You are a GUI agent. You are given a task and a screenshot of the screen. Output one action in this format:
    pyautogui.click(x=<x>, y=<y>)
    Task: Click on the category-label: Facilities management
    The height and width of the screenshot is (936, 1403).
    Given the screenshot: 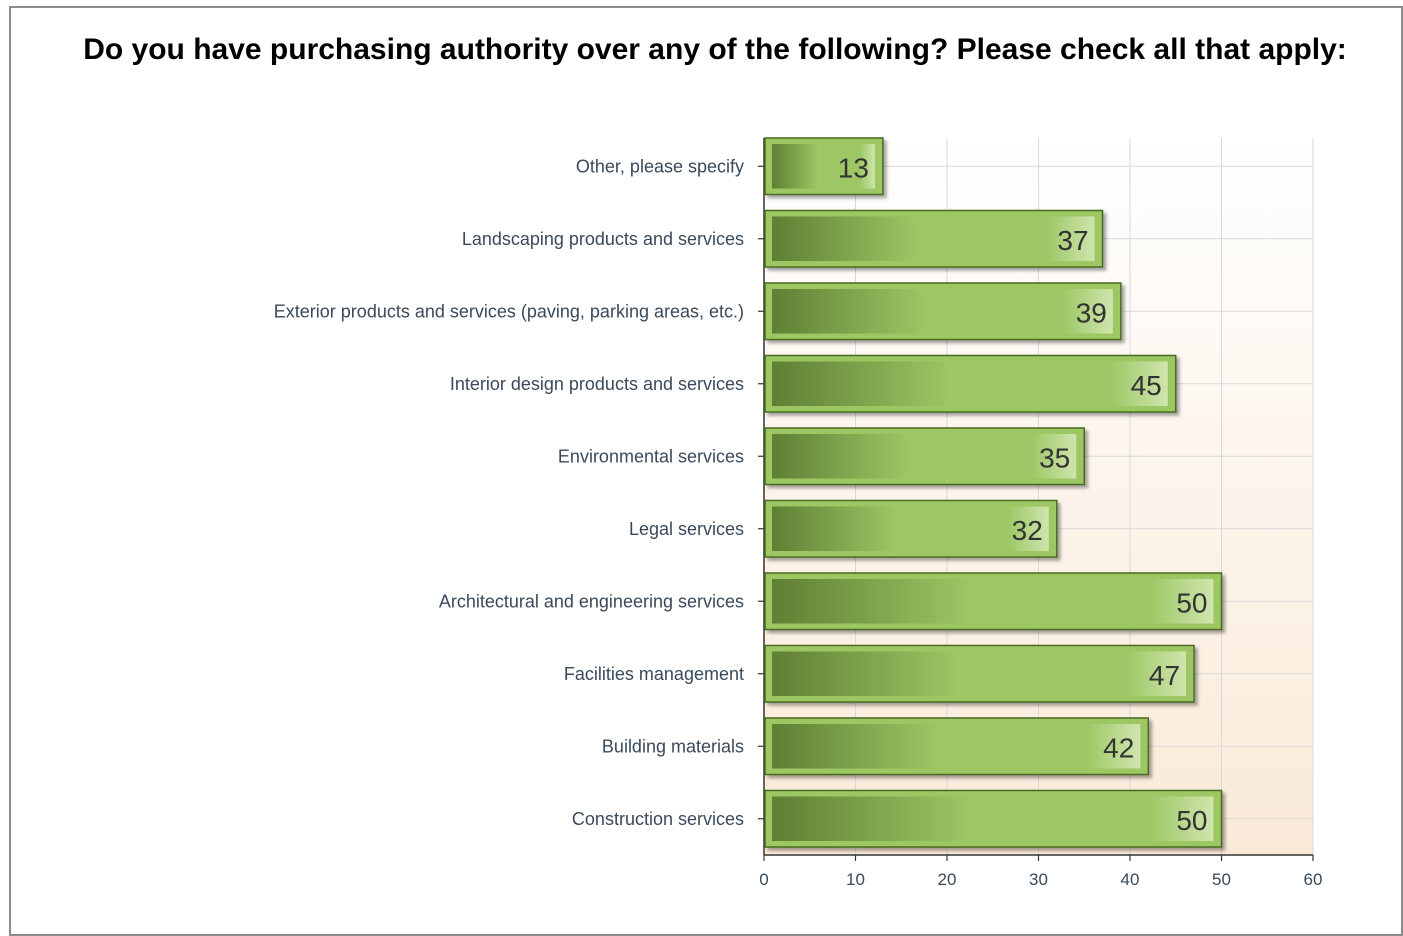 What is the action you would take?
    pyautogui.click(x=654, y=674)
    